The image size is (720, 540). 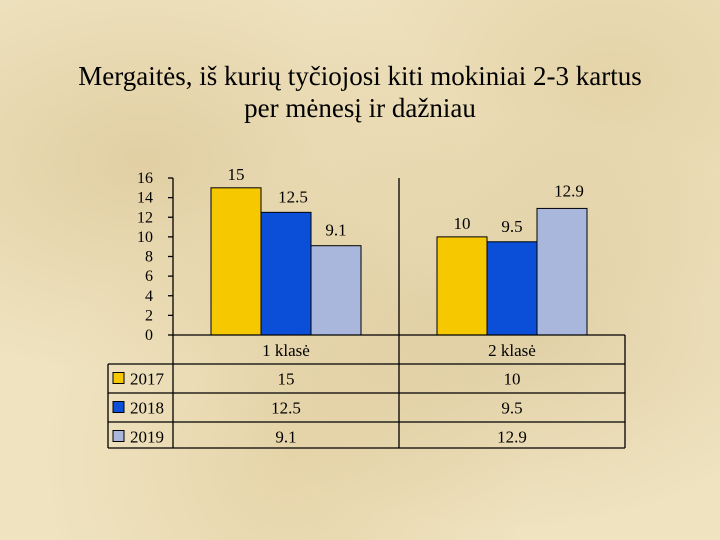 I want to click on y-tick-label: 10, so click(x=145, y=237).